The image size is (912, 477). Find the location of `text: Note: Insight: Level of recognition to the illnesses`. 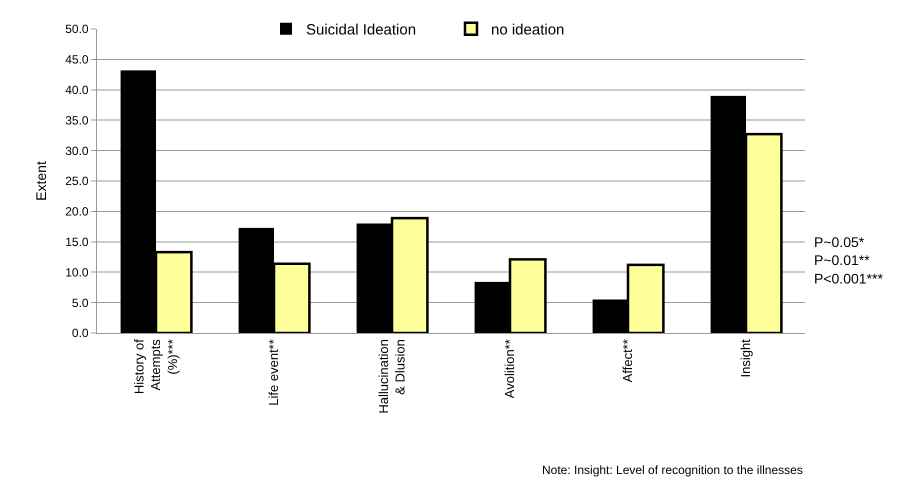

text: Note: Insight: Level of recognition to the illnesses is located at coordinates (672, 470).